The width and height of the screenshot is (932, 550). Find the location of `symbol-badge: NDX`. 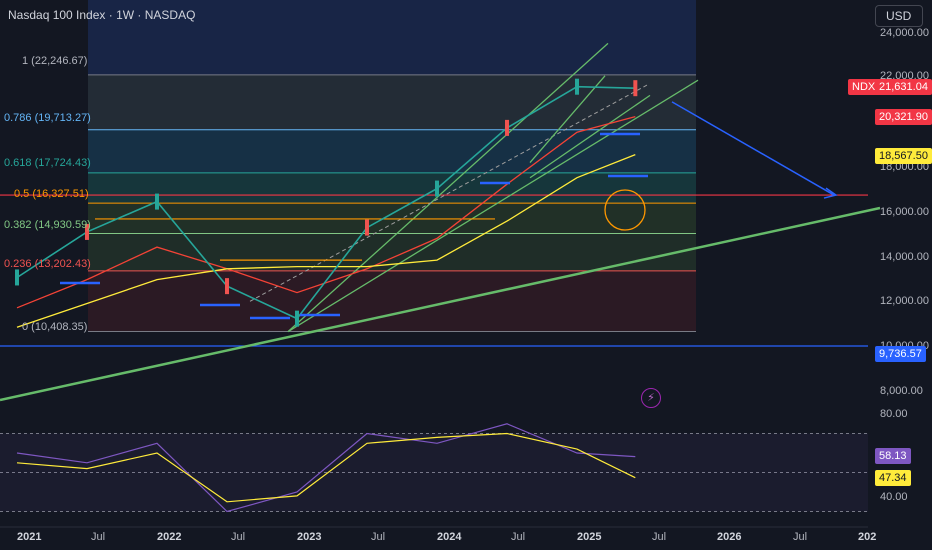

symbol-badge: NDX is located at coordinates (864, 87).